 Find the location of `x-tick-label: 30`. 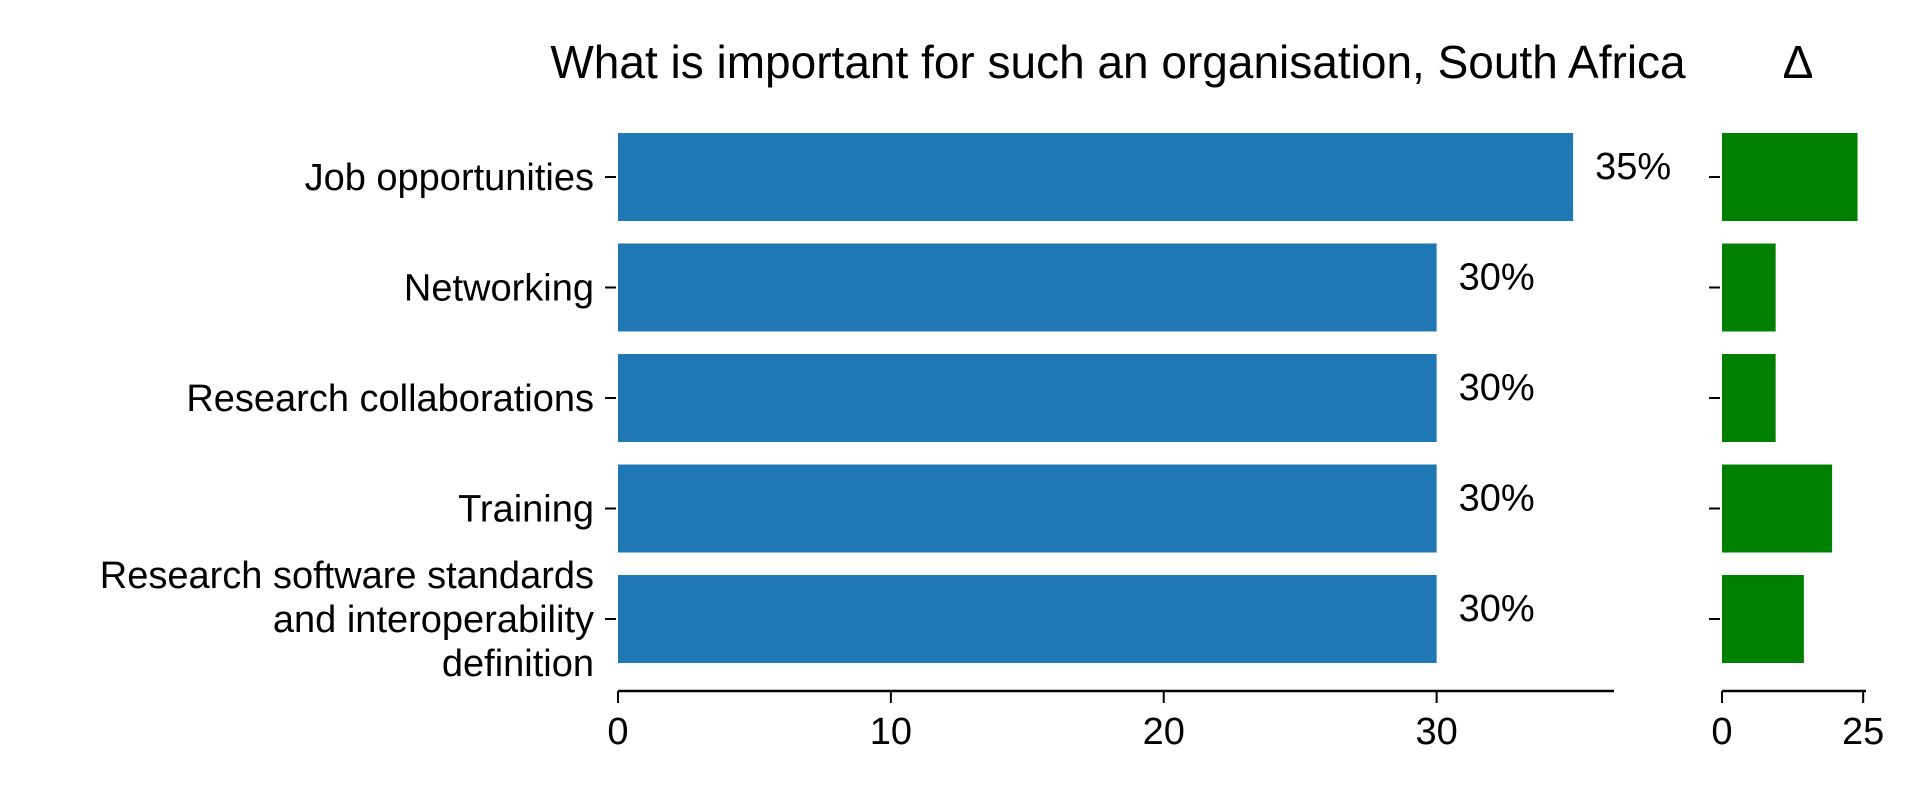

x-tick-label: 30 is located at coordinates (1436, 732).